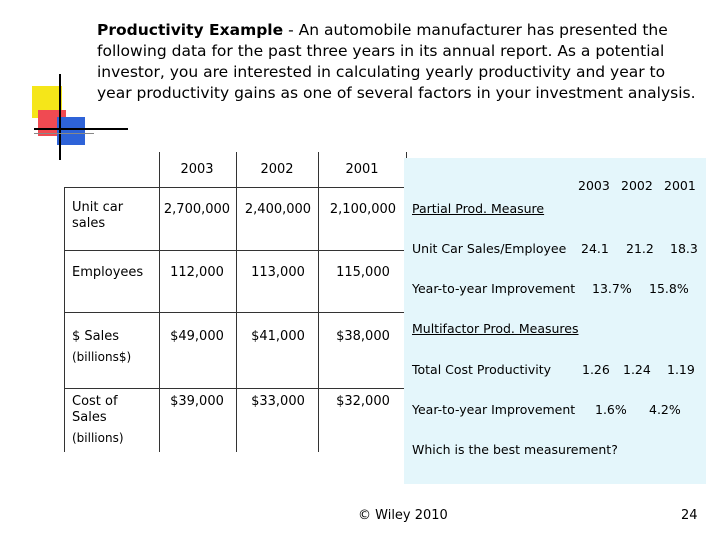 Image resolution: width=720 pixels, height=540 pixels. What do you see at coordinates (489, 248) in the screenshot?
I see `unit-car-sales-per-employee-label: Unit Car Sales/Employee` at bounding box center [489, 248].